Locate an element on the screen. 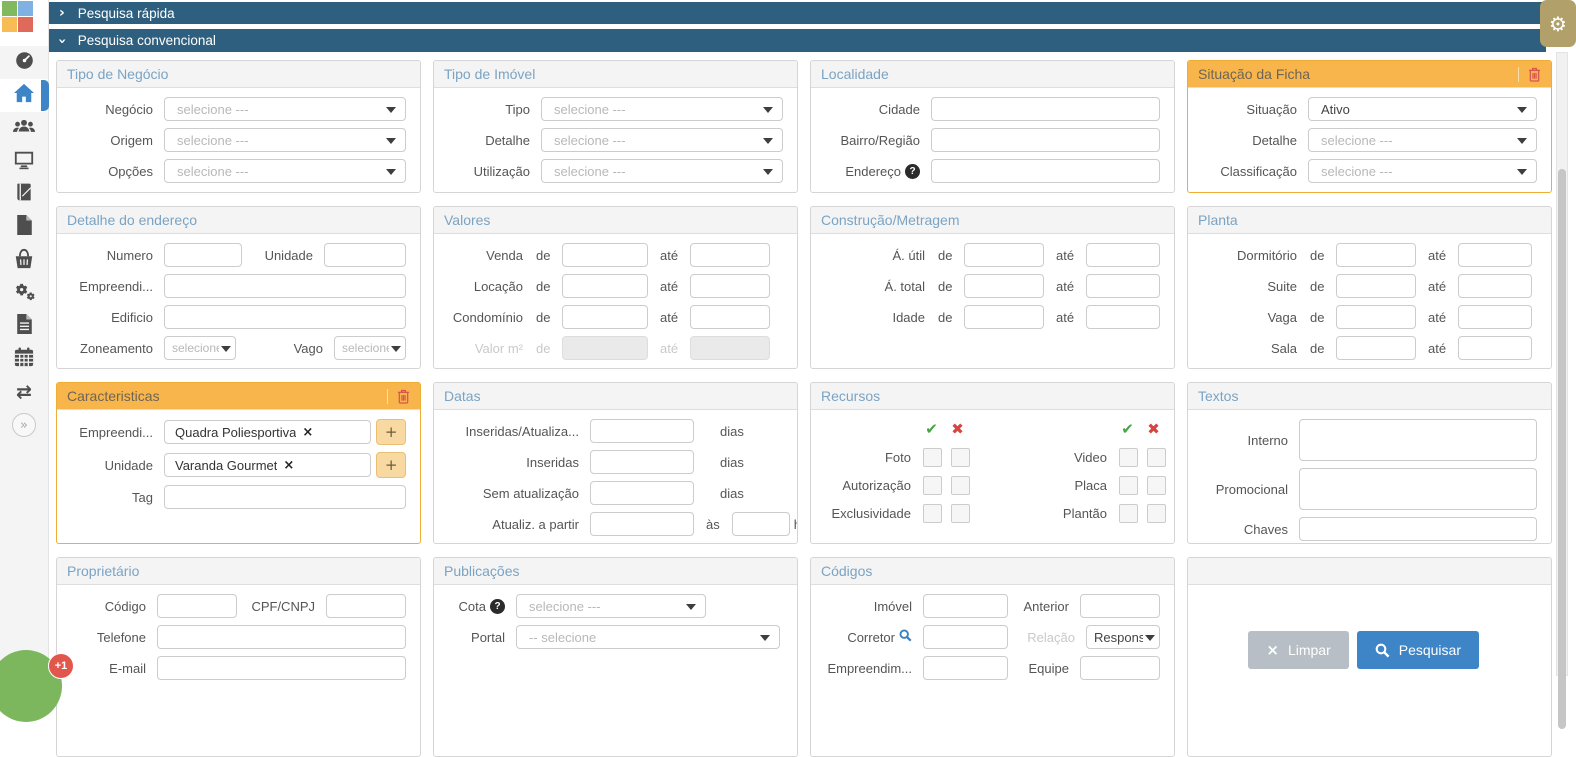 This screenshot has height=757, width=1576. sidebar-item-transfers: ⇄ is located at coordinates (24, 392).